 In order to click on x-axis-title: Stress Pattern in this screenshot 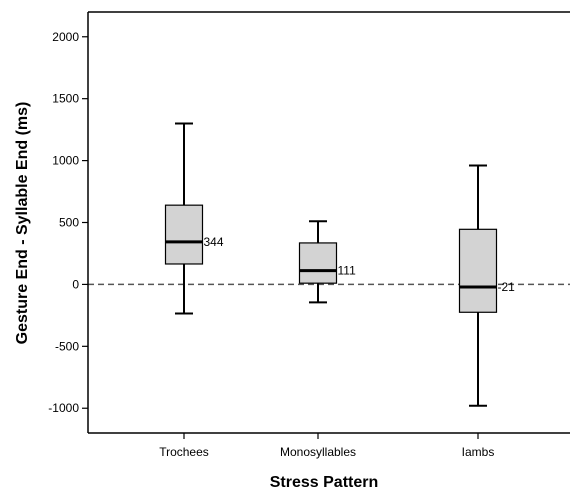, I will do `click(324, 481)`.